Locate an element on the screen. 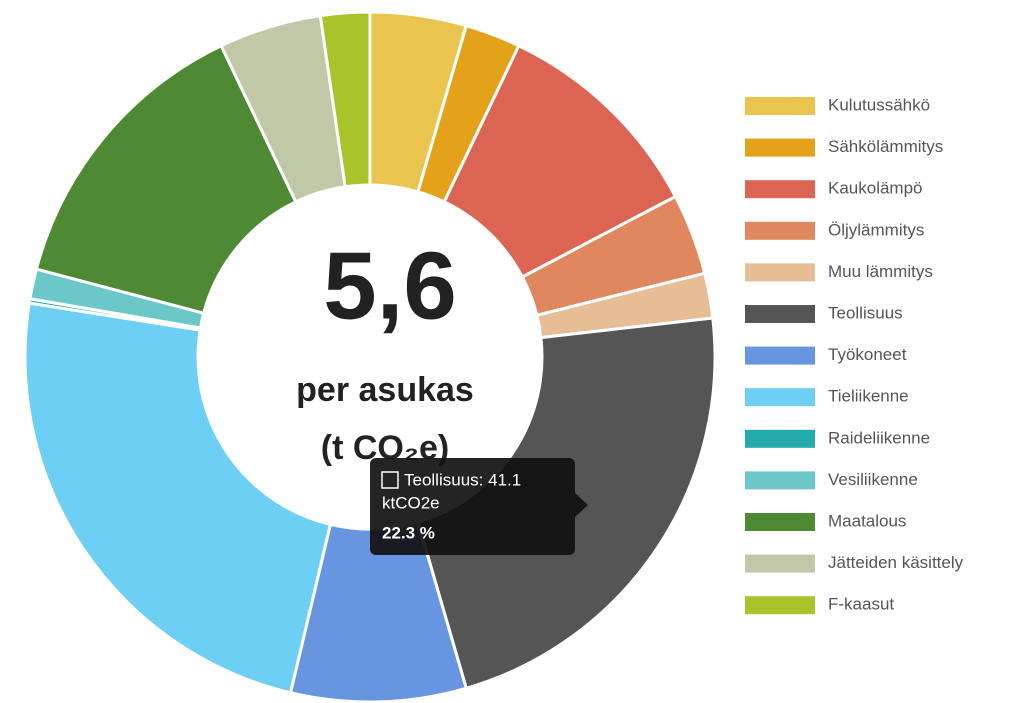 The height and width of the screenshot is (703, 1025). tooltip: Teollisuus: 41.1 ktCO2e 22.3 % is located at coordinates (479, 506).